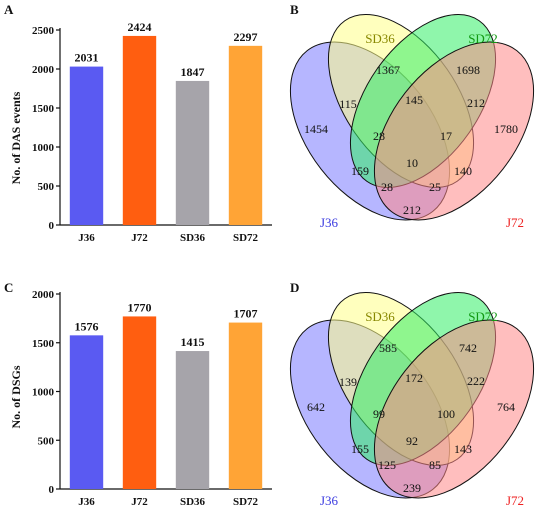  What do you see at coordinates (468, 348) in the screenshot?
I see `venn-count-sd72-only: 742` at bounding box center [468, 348].